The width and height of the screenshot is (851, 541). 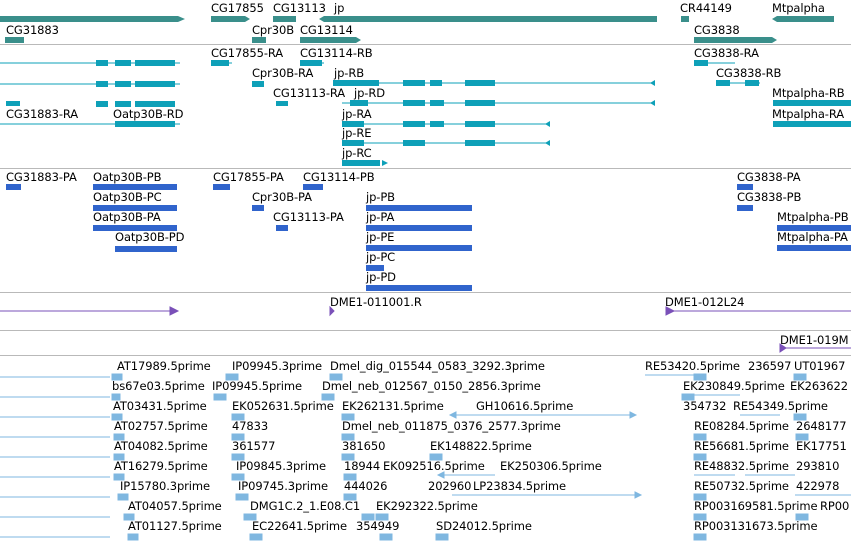 I want to click on est-label: RP00, so click(x=835, y=506).